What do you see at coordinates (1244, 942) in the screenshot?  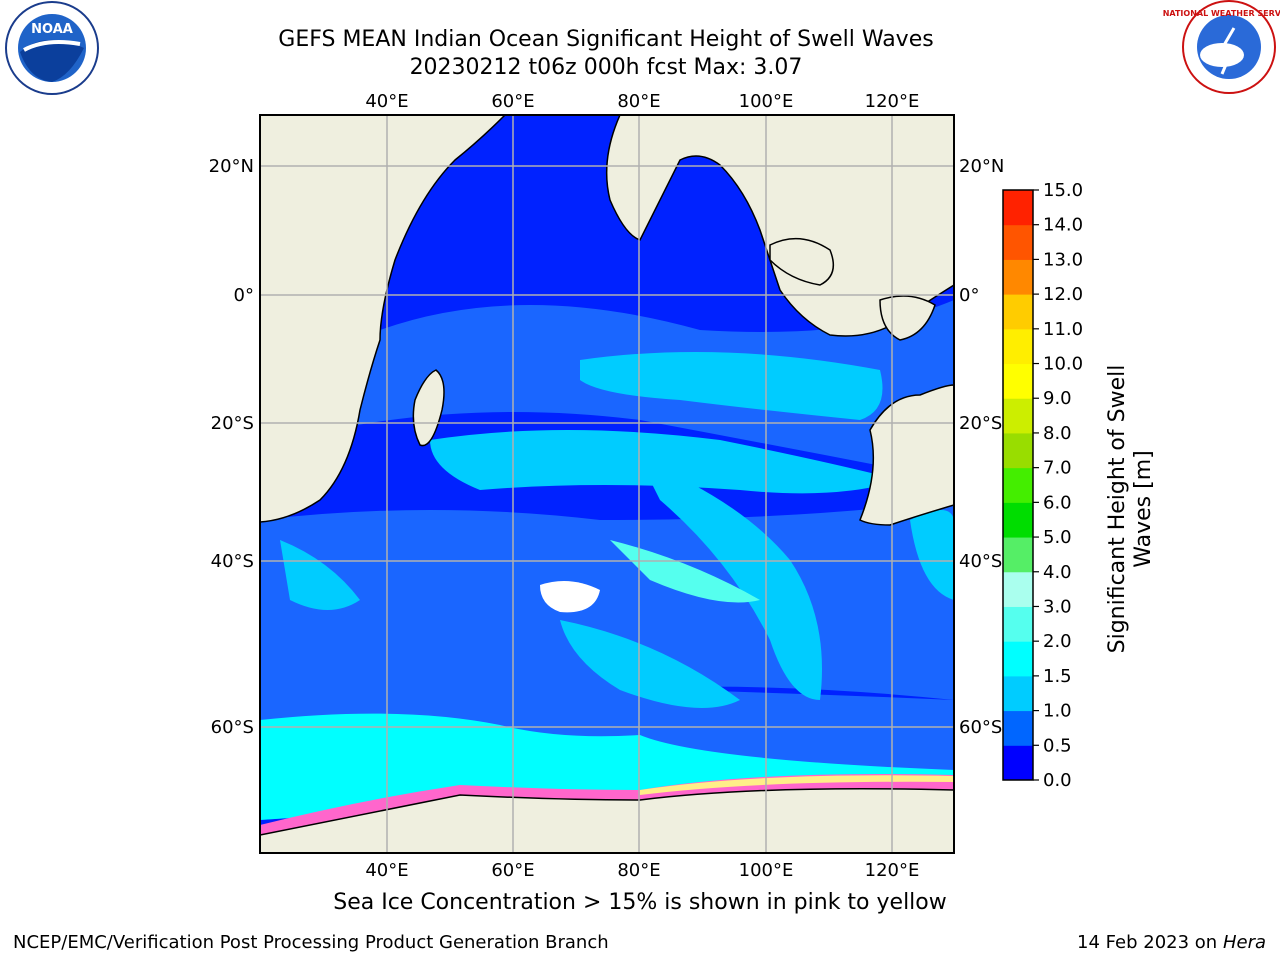 I see `footer-machine: Hera` at bounding box center [1244, 942].